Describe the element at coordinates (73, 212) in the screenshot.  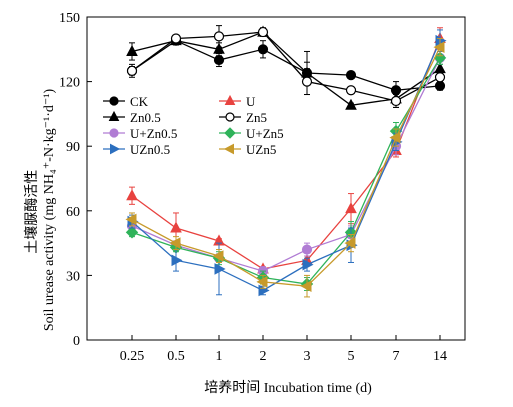
I see `y-tick-label: 60` at that location.